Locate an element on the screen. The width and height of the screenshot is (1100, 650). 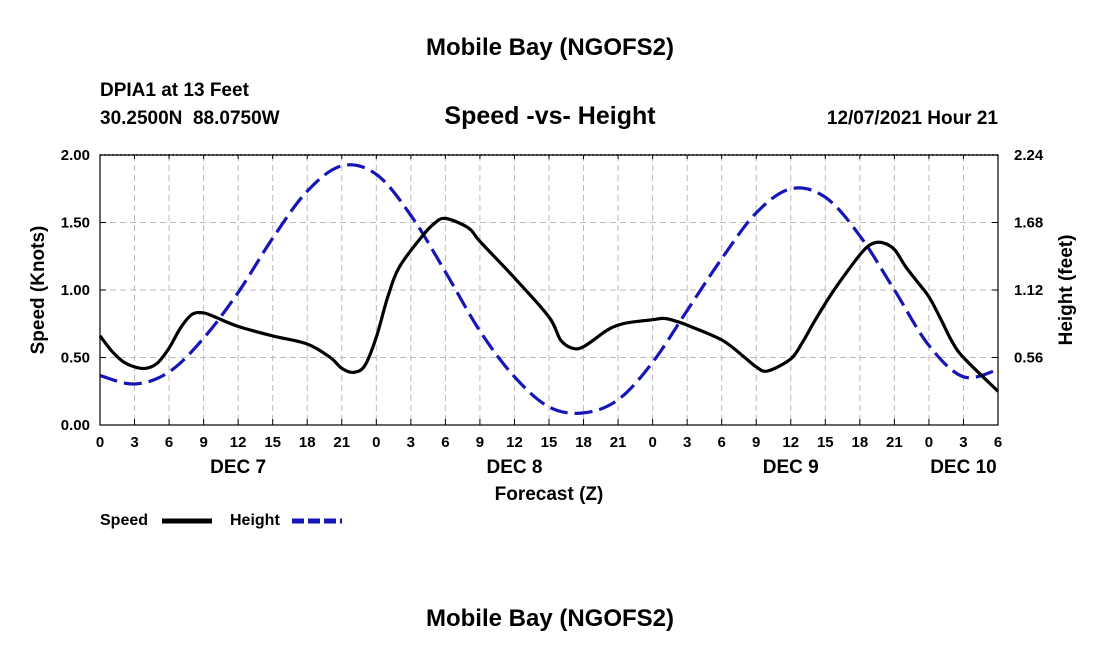
station-label: DPIA1 at 13 Feet is located at coordinates (175, 90).